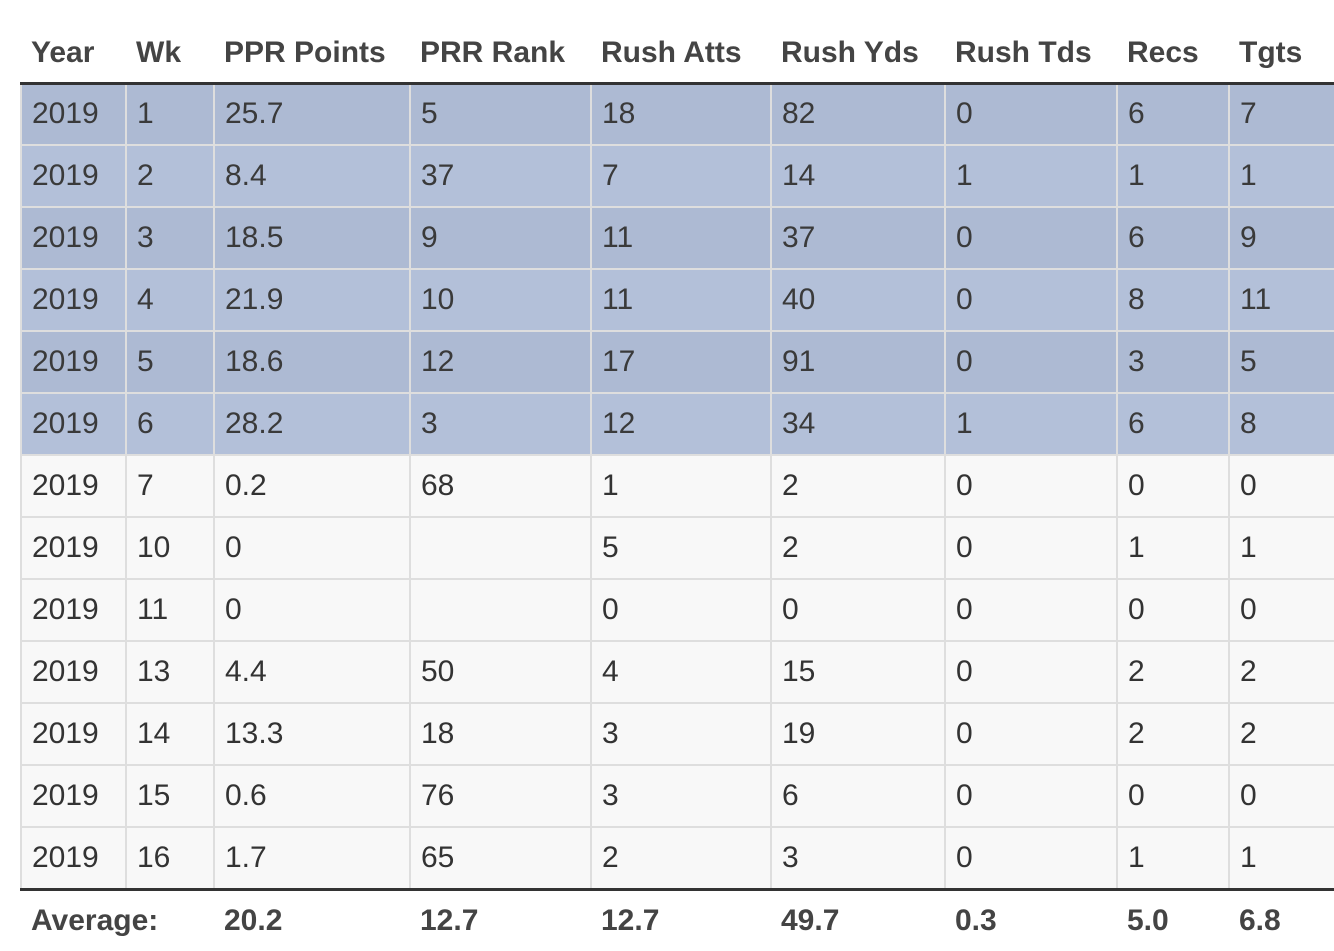 The width and height of the screenshot is (1334, 951). Describe the element at coordinates (858, 858) in the screenshot. I see `cell-rush-yds: 3` at that location.